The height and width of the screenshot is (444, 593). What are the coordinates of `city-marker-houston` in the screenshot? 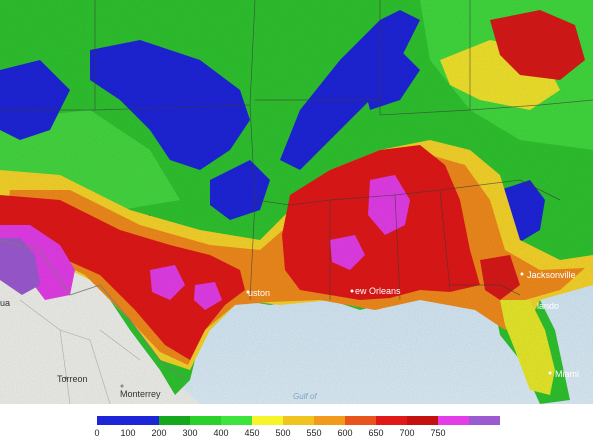 It's located at (248, 292).